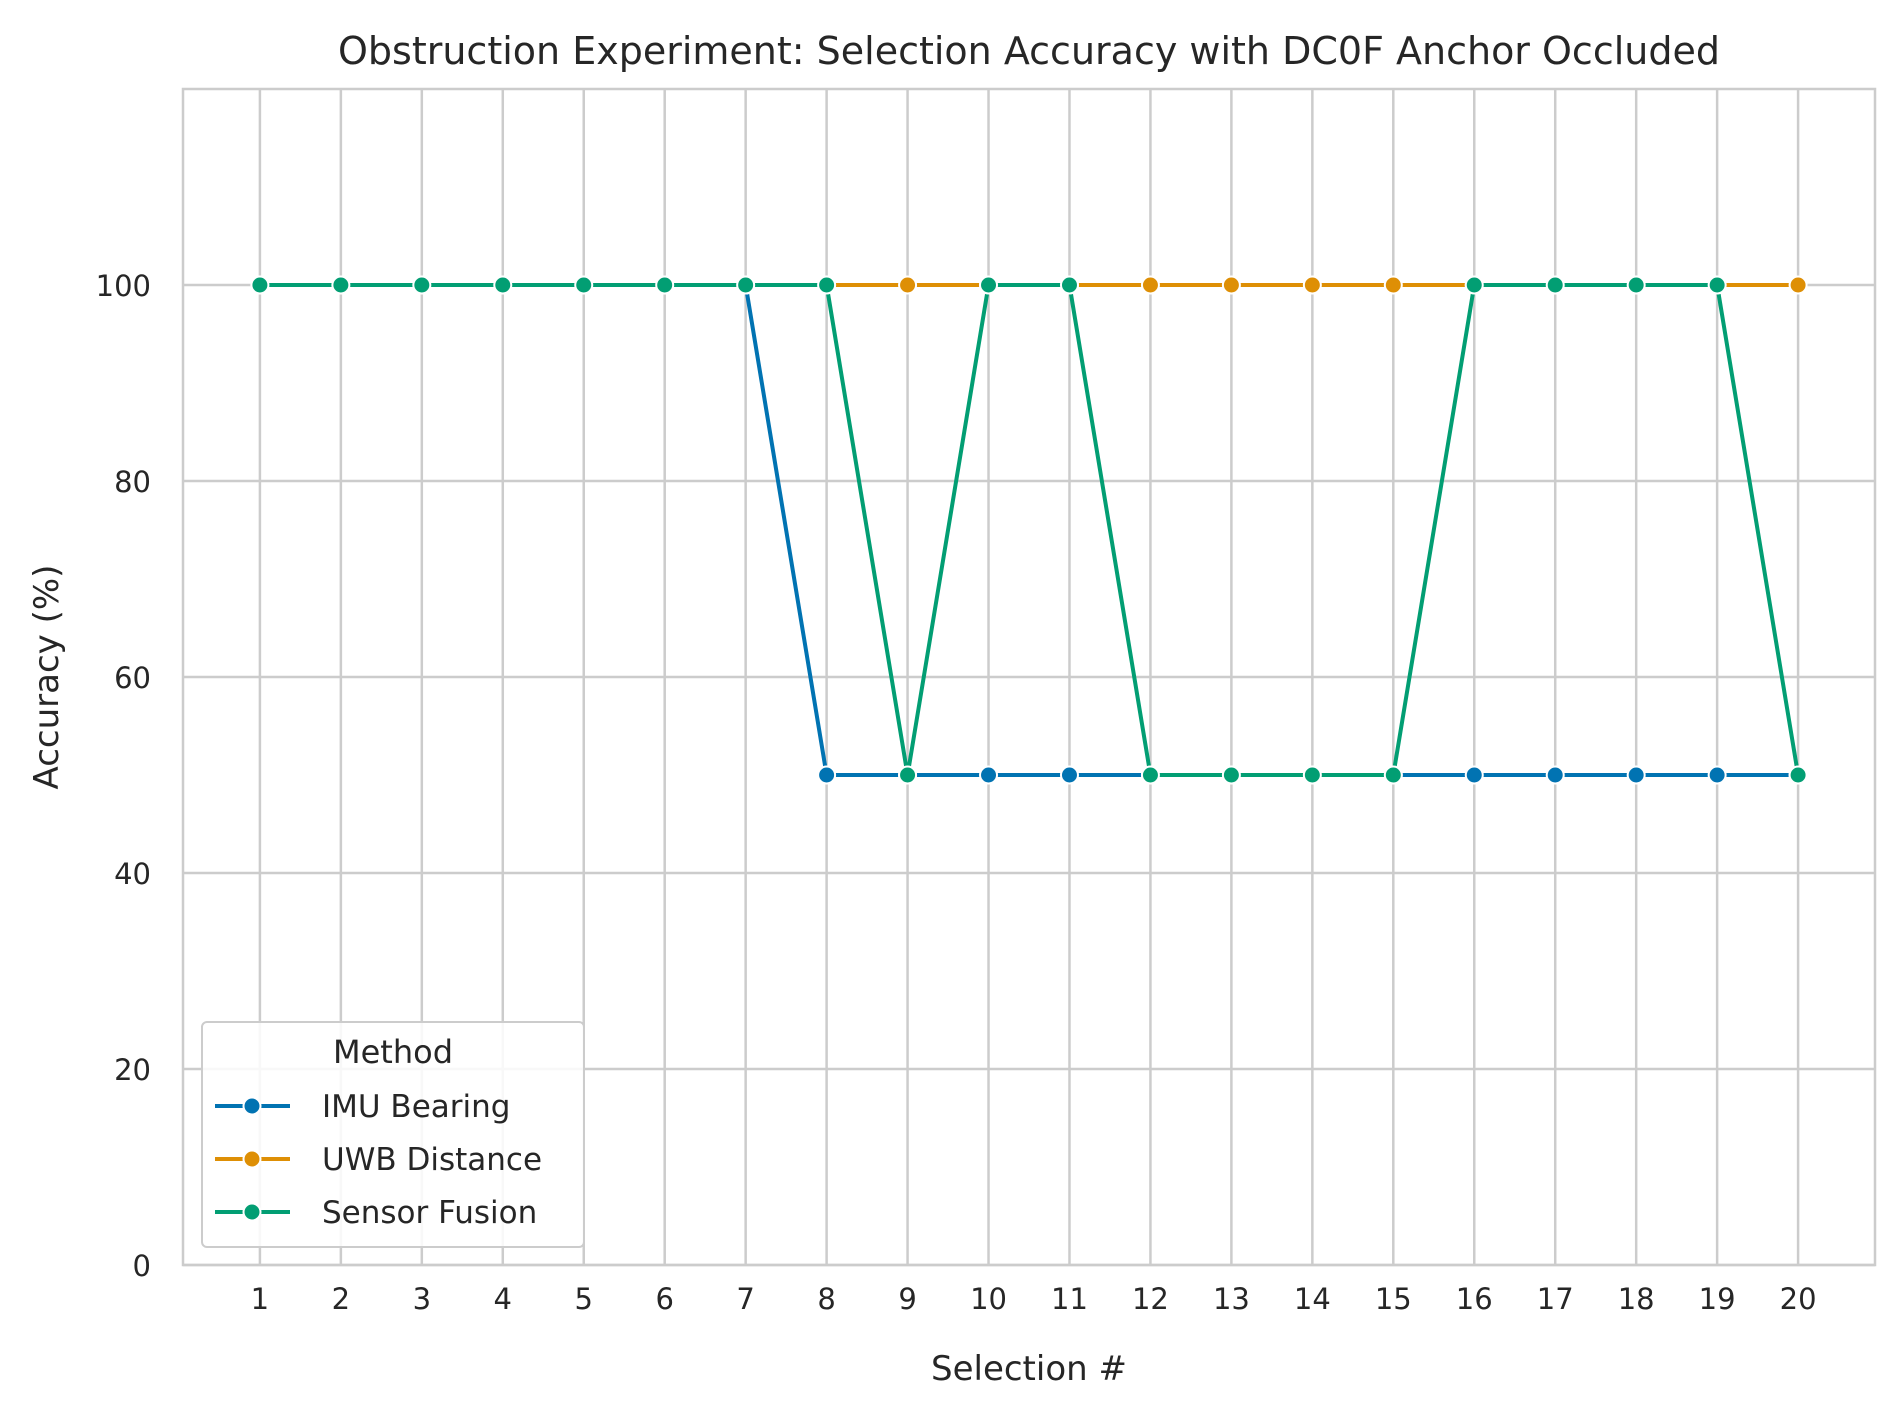 The height and width of the screenshot is (1412, 1893). What do you see at coordinates (1555, 1299) in the screenshot?
I see `x-tick-label: 17` at bounding box center [1555, 1299].